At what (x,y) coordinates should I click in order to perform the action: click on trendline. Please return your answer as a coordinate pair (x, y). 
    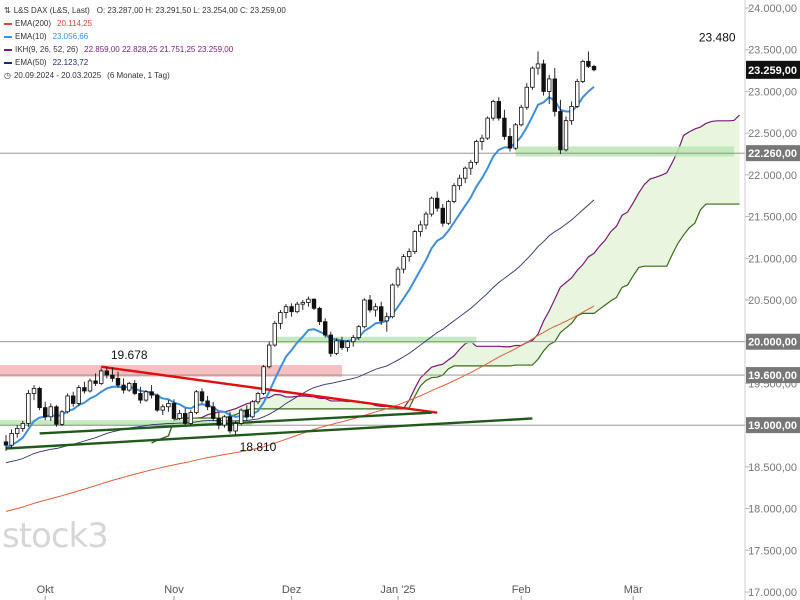
    Looking at the image, I should click on (269, 433).